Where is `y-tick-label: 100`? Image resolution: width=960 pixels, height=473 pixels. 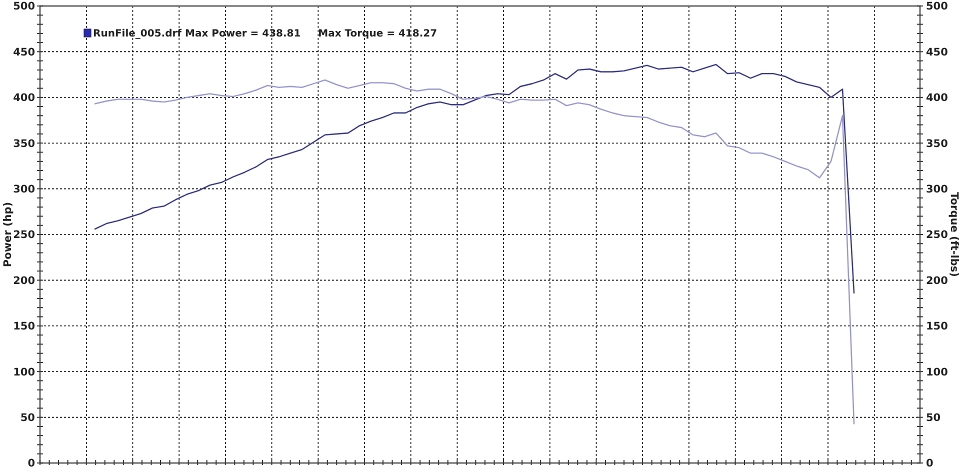
y-tick-label: 100 is located at coordinates (24, 372).